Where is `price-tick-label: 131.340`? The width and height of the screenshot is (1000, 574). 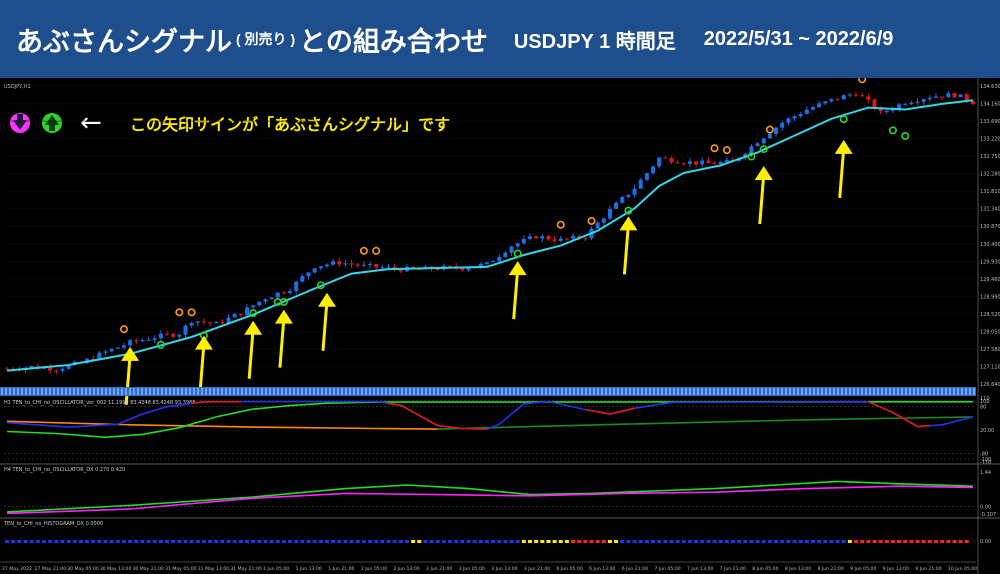 price-tick-label: 131.340 is located at coordinates (990, 210).